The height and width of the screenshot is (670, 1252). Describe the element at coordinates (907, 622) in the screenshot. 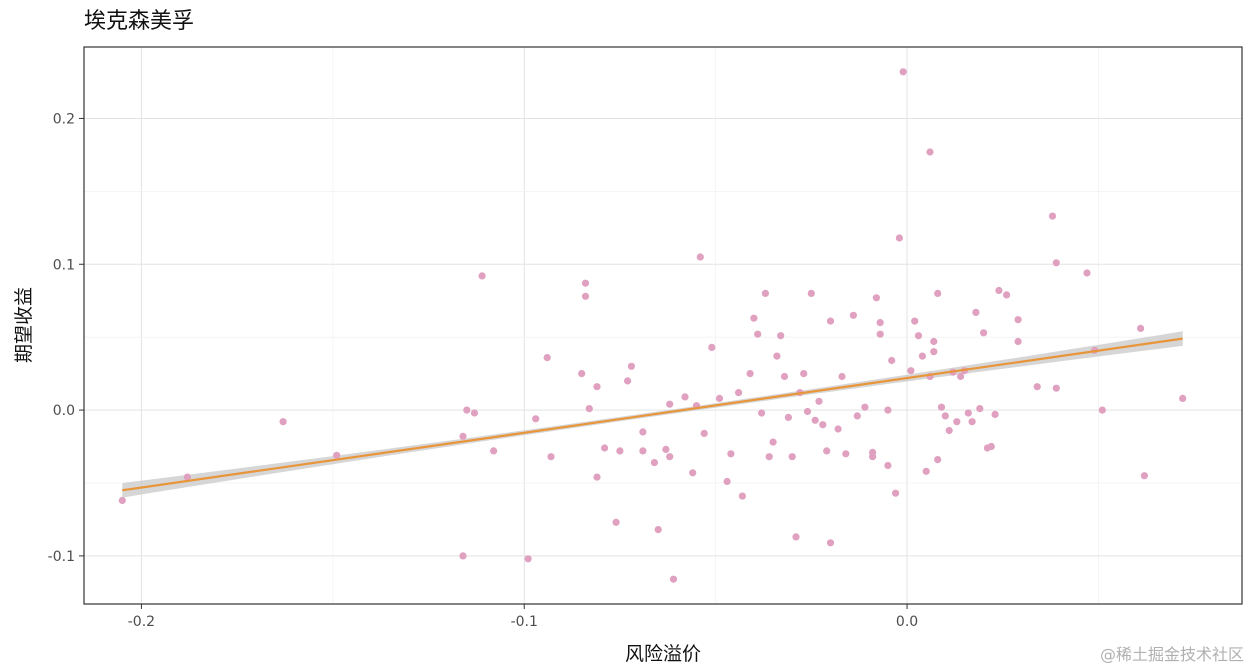

I see `x-tick-label: 0.0` at that location.